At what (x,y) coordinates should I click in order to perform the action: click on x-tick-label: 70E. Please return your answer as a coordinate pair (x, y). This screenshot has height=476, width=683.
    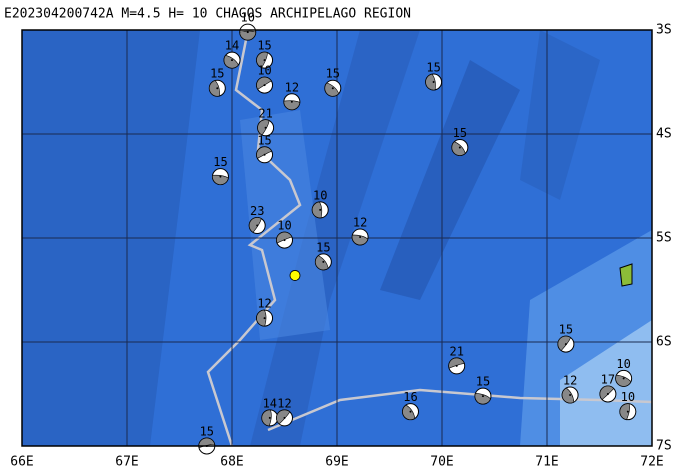
    Looking at the image, I should click on (441, 462).